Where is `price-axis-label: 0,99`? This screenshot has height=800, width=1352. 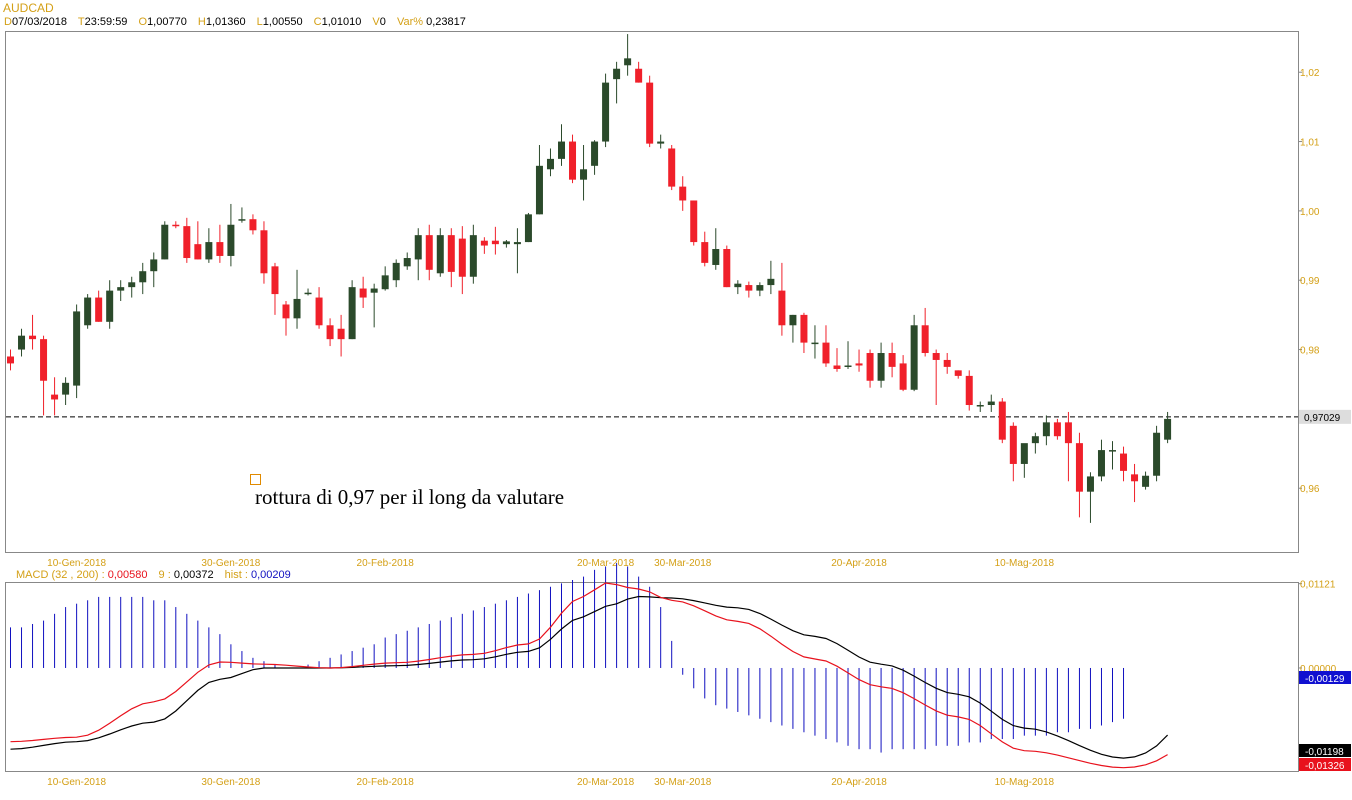
price-axis-label: 0,99 is located at coordinates (1310, 281).